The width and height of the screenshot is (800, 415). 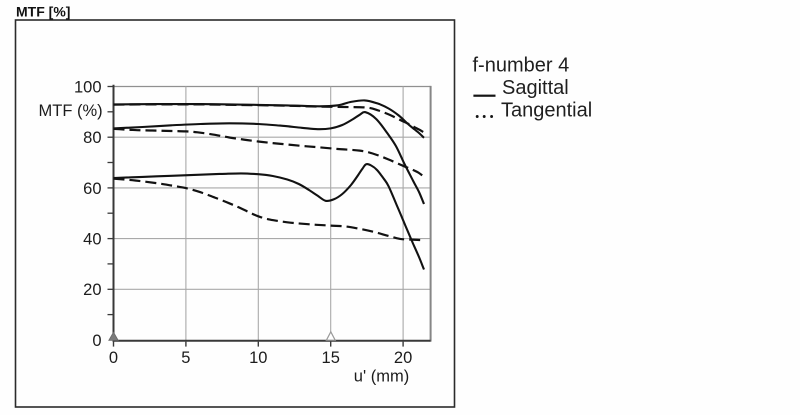 I want to click on svg-text: 10, so click(x=258, y=358).